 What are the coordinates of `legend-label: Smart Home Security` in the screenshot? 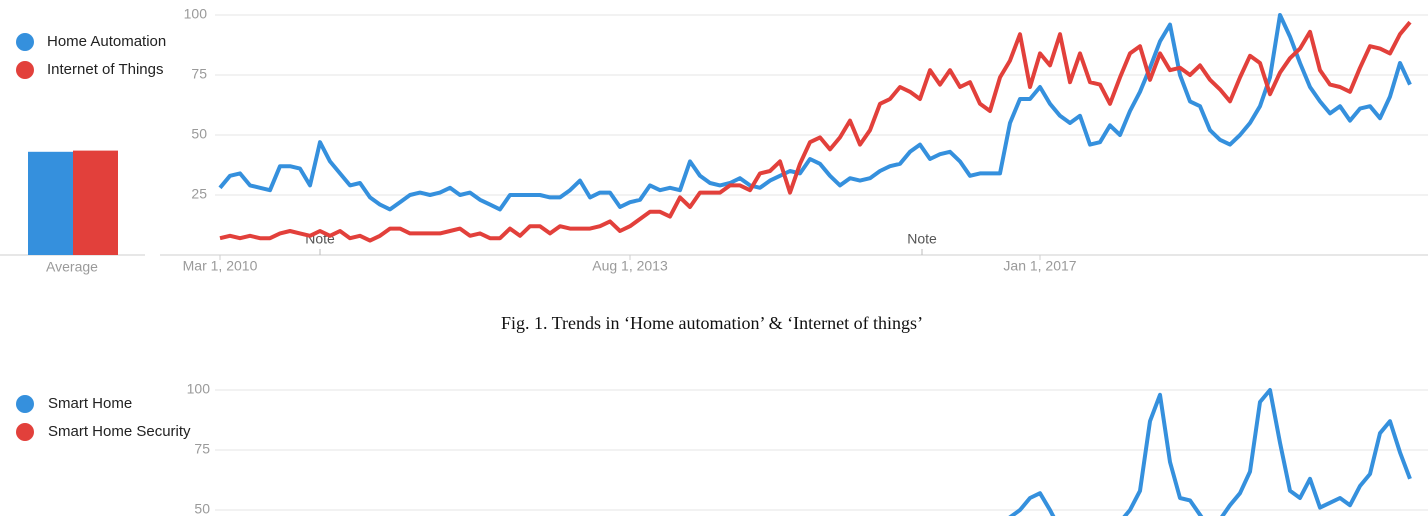 It's located at (119, 431).